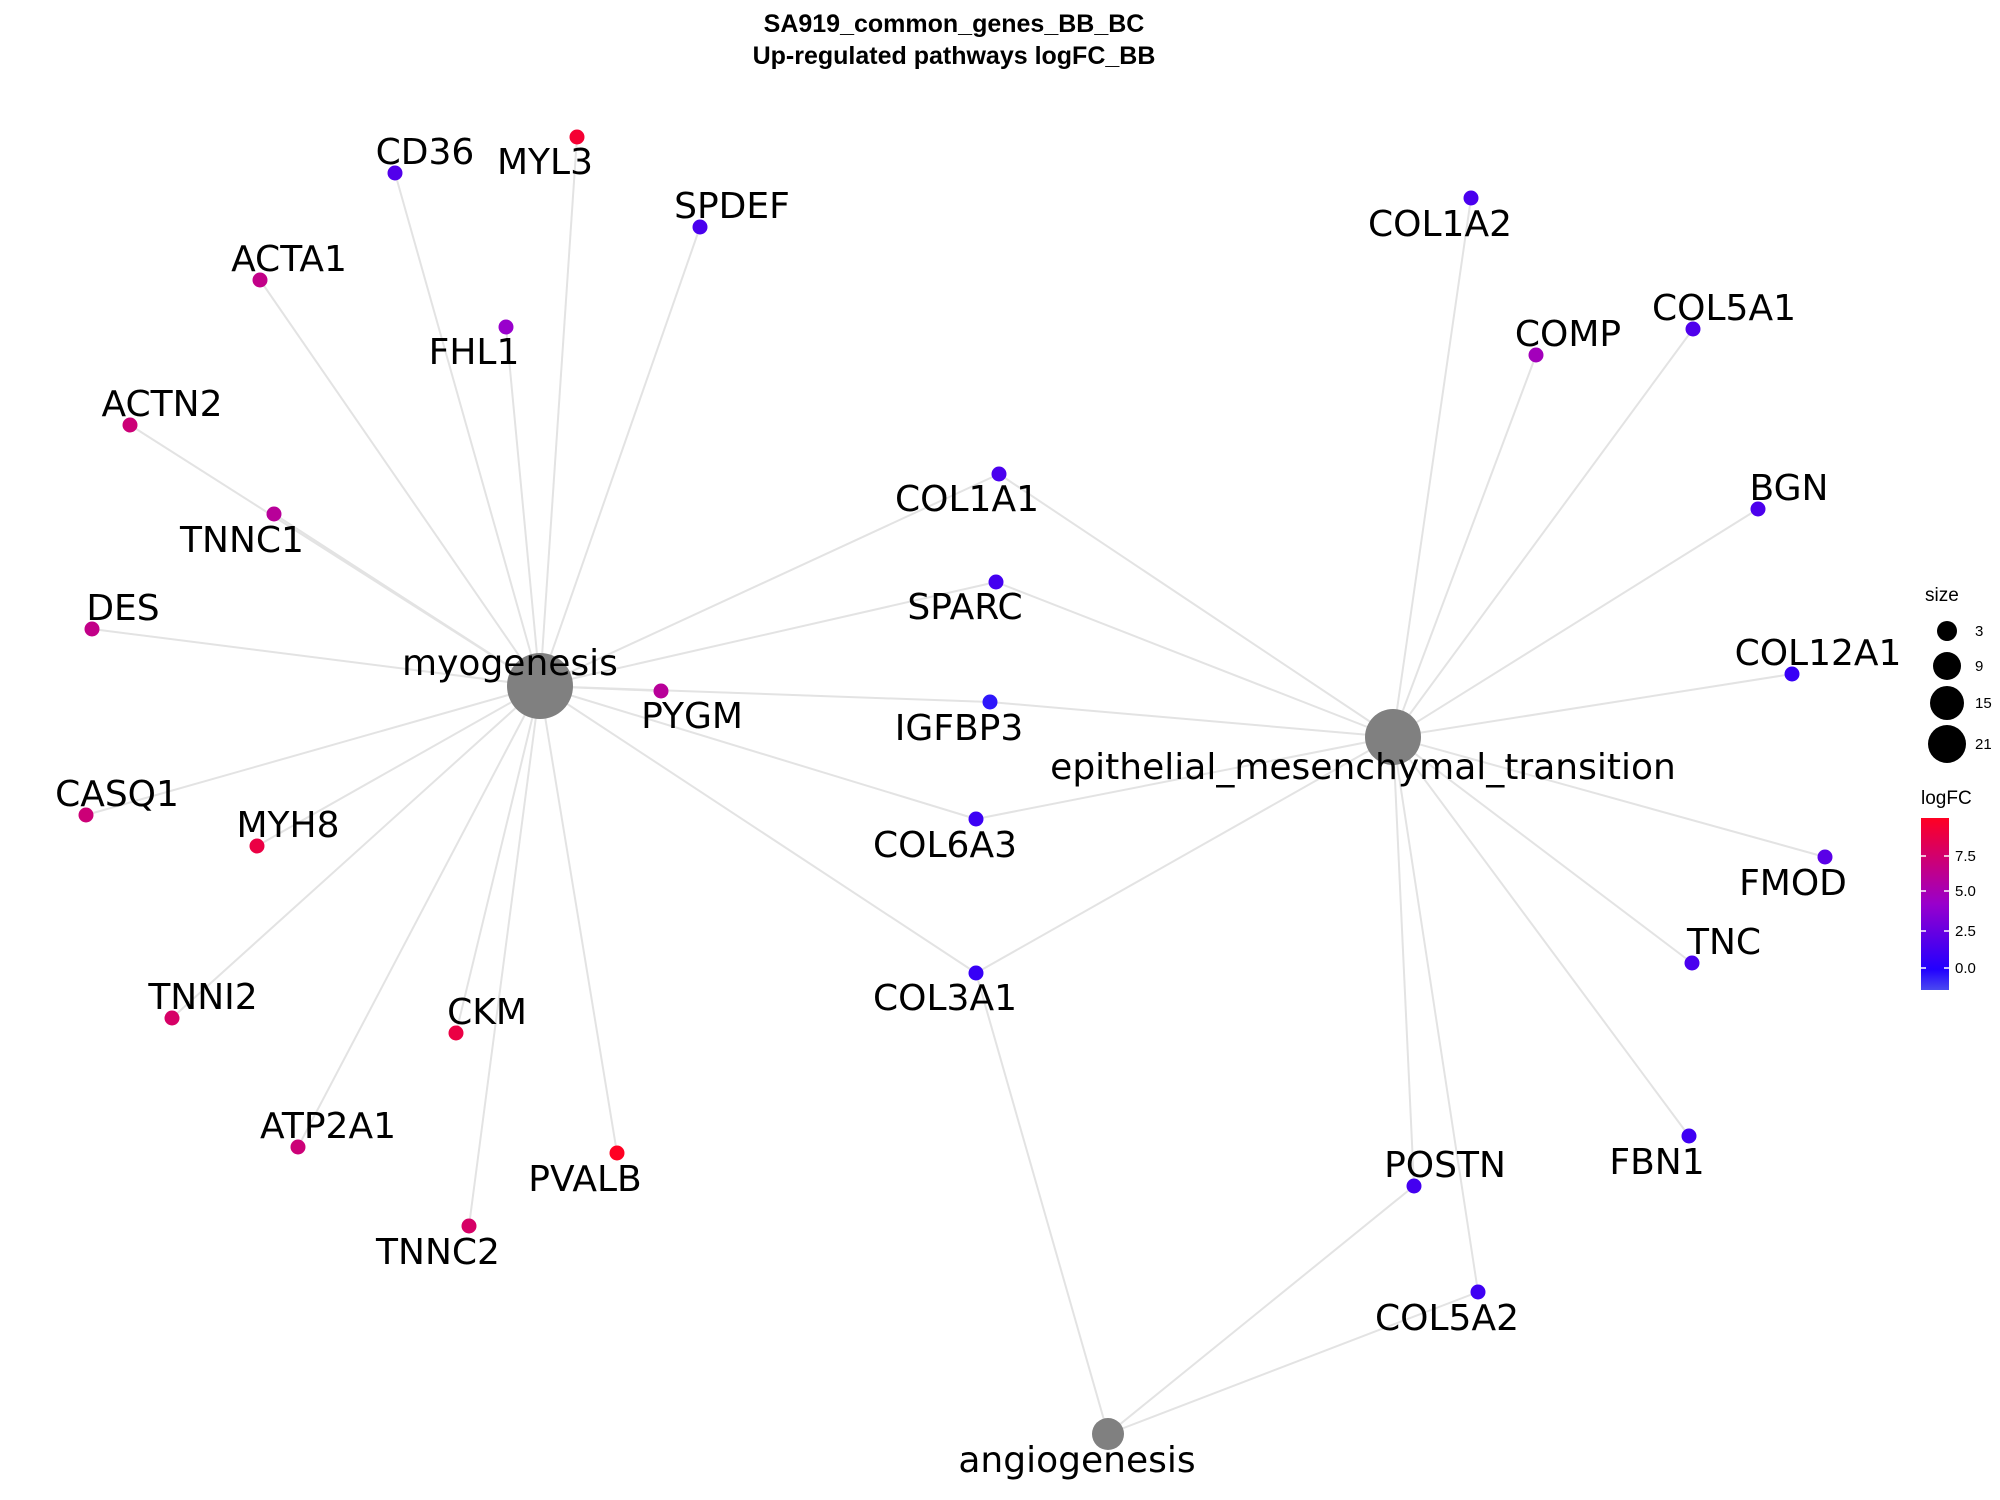 The image size is (2000, 1500). Describe the element at coordinates (1592, 705) in the screenshot. I see `edge-emt-col12a1` at that location.